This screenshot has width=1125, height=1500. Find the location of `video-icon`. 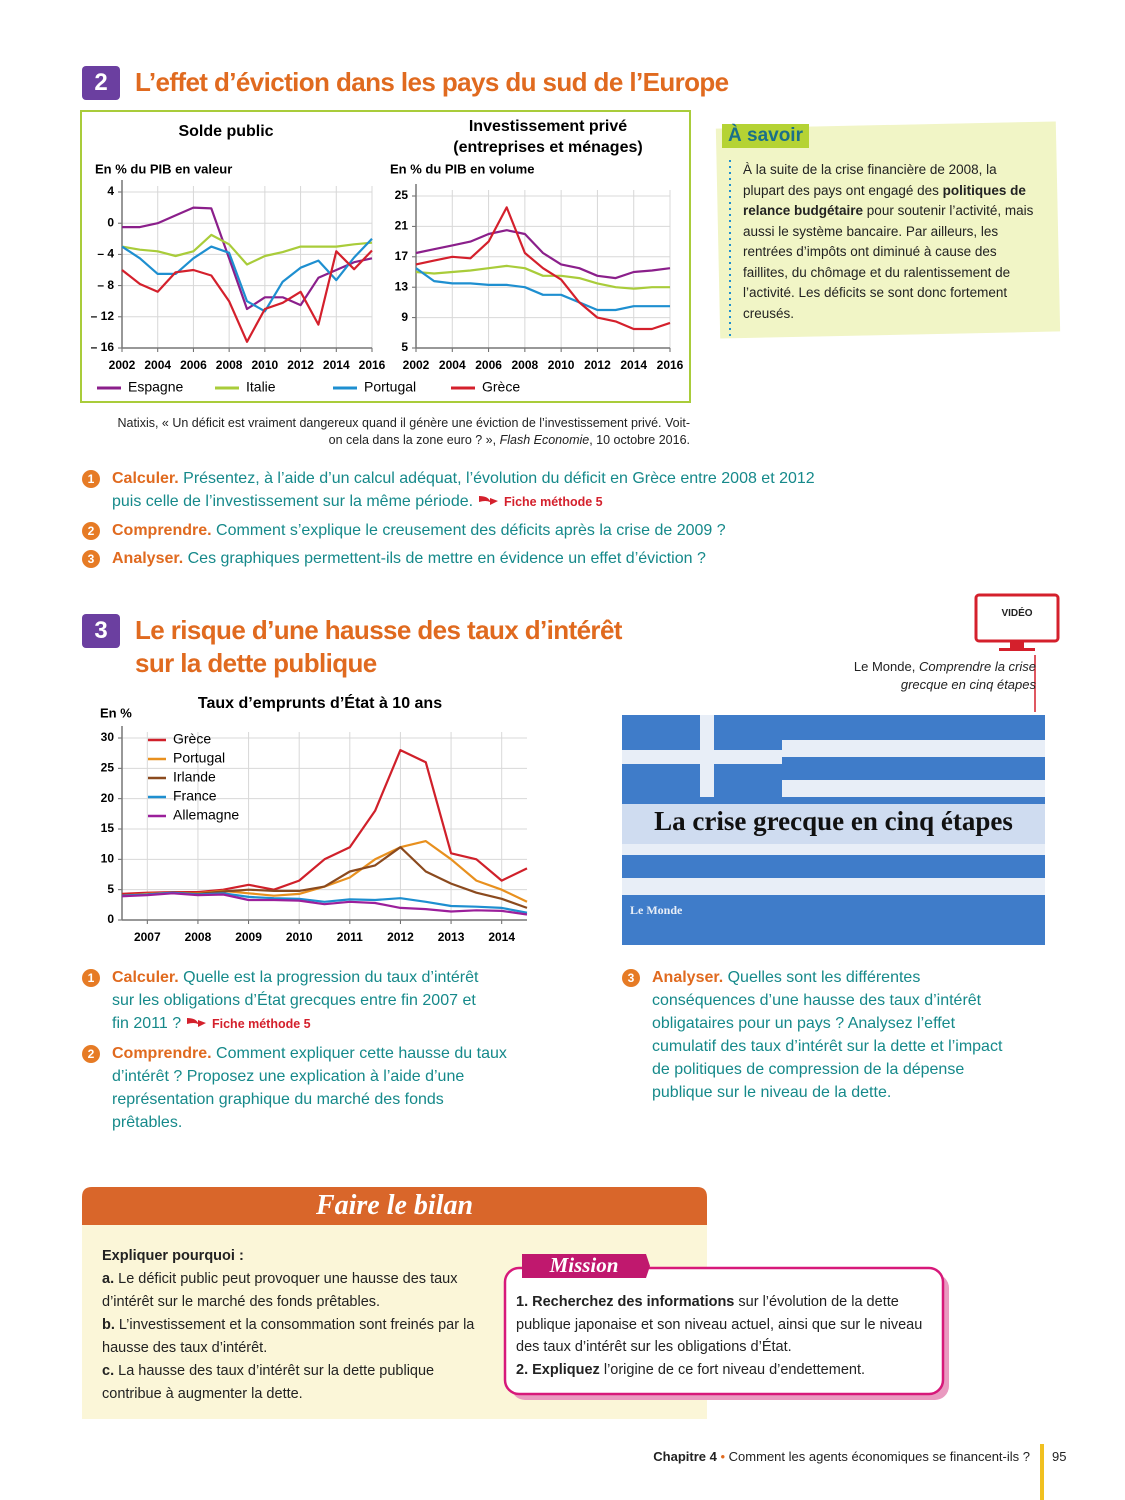

video-icon is located at coordinates (1017, 652).